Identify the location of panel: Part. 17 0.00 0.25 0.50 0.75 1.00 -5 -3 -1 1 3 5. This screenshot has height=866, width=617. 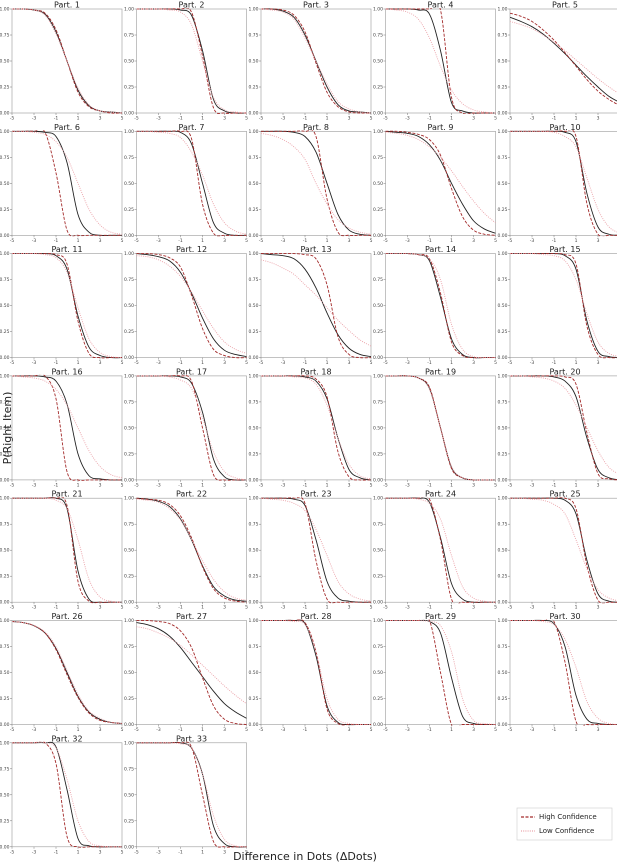
(186, 427).